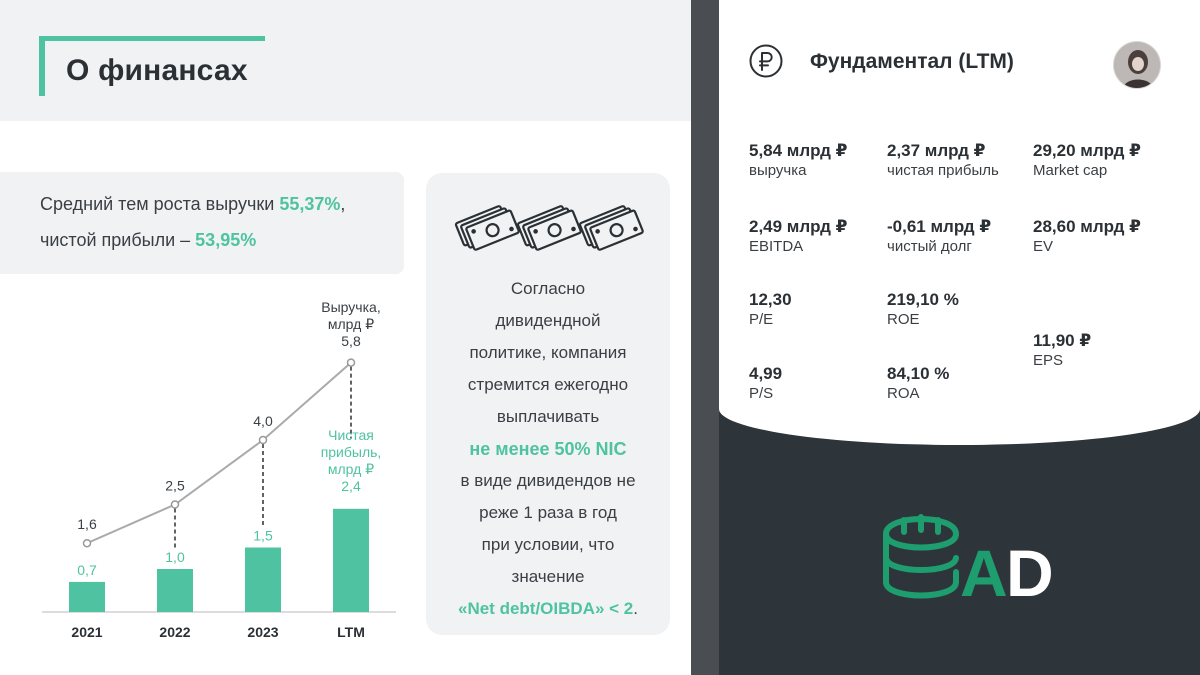 This screenshot has height=675, width=1200. Describe the element at coordinates (1048, 360) in the screenshot. I see `metric-label: EPS` at that location.